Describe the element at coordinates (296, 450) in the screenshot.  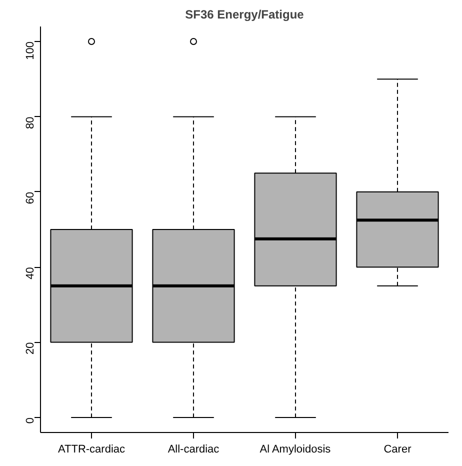
I see `x-tick-label: Al Amyloidosis` at that location.